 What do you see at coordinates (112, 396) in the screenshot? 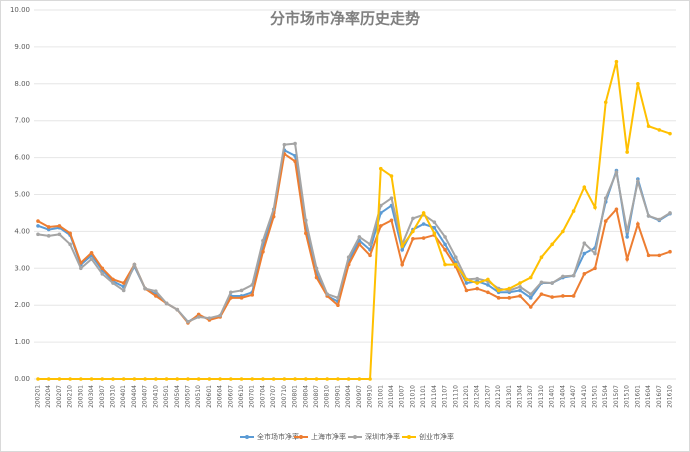
I see `x-tick-label: 200310` at bounding box center [112, 396].